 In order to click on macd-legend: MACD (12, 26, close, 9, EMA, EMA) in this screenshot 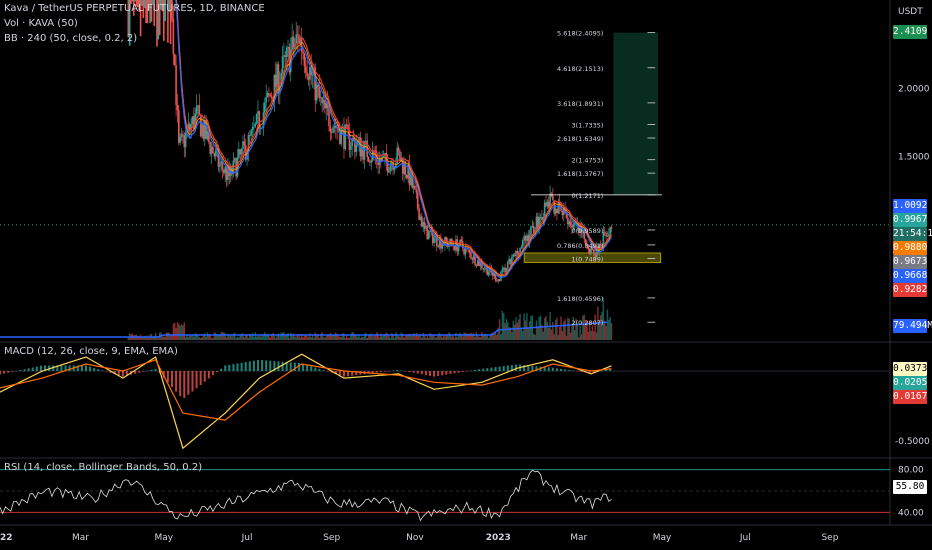, I will do `click(91, 351)`.